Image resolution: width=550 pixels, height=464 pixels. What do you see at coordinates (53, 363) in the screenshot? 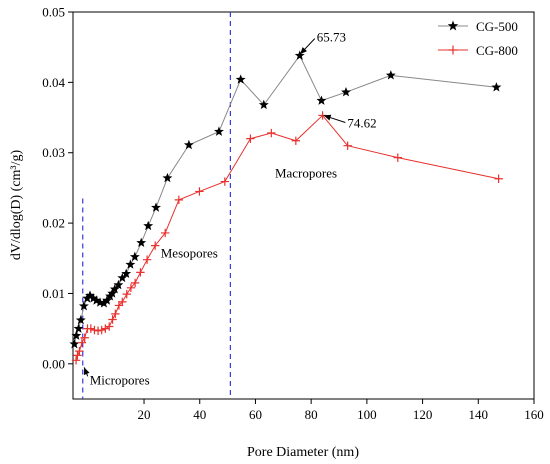
I see `y-tick-label: 0.00` at bounding box center [53, 363].